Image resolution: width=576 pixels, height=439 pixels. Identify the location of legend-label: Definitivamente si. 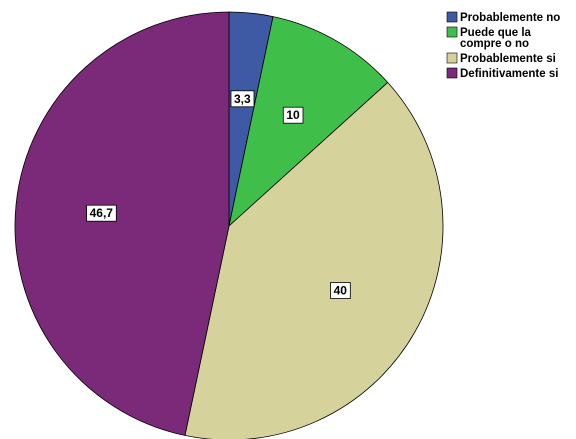
(509, 74).